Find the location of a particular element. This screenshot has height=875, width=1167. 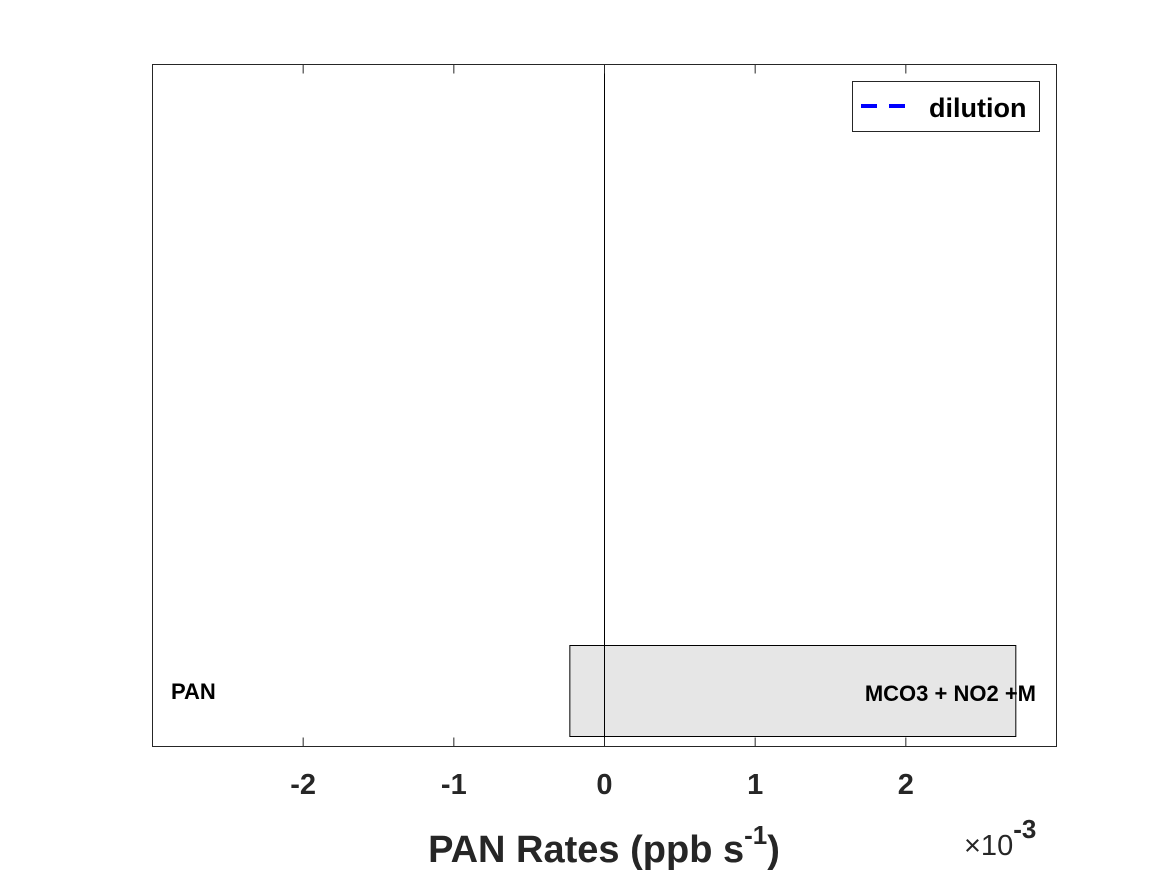

x-axis-title: PAN Rates (ppb s-1) is located at coordinates (604, 845).